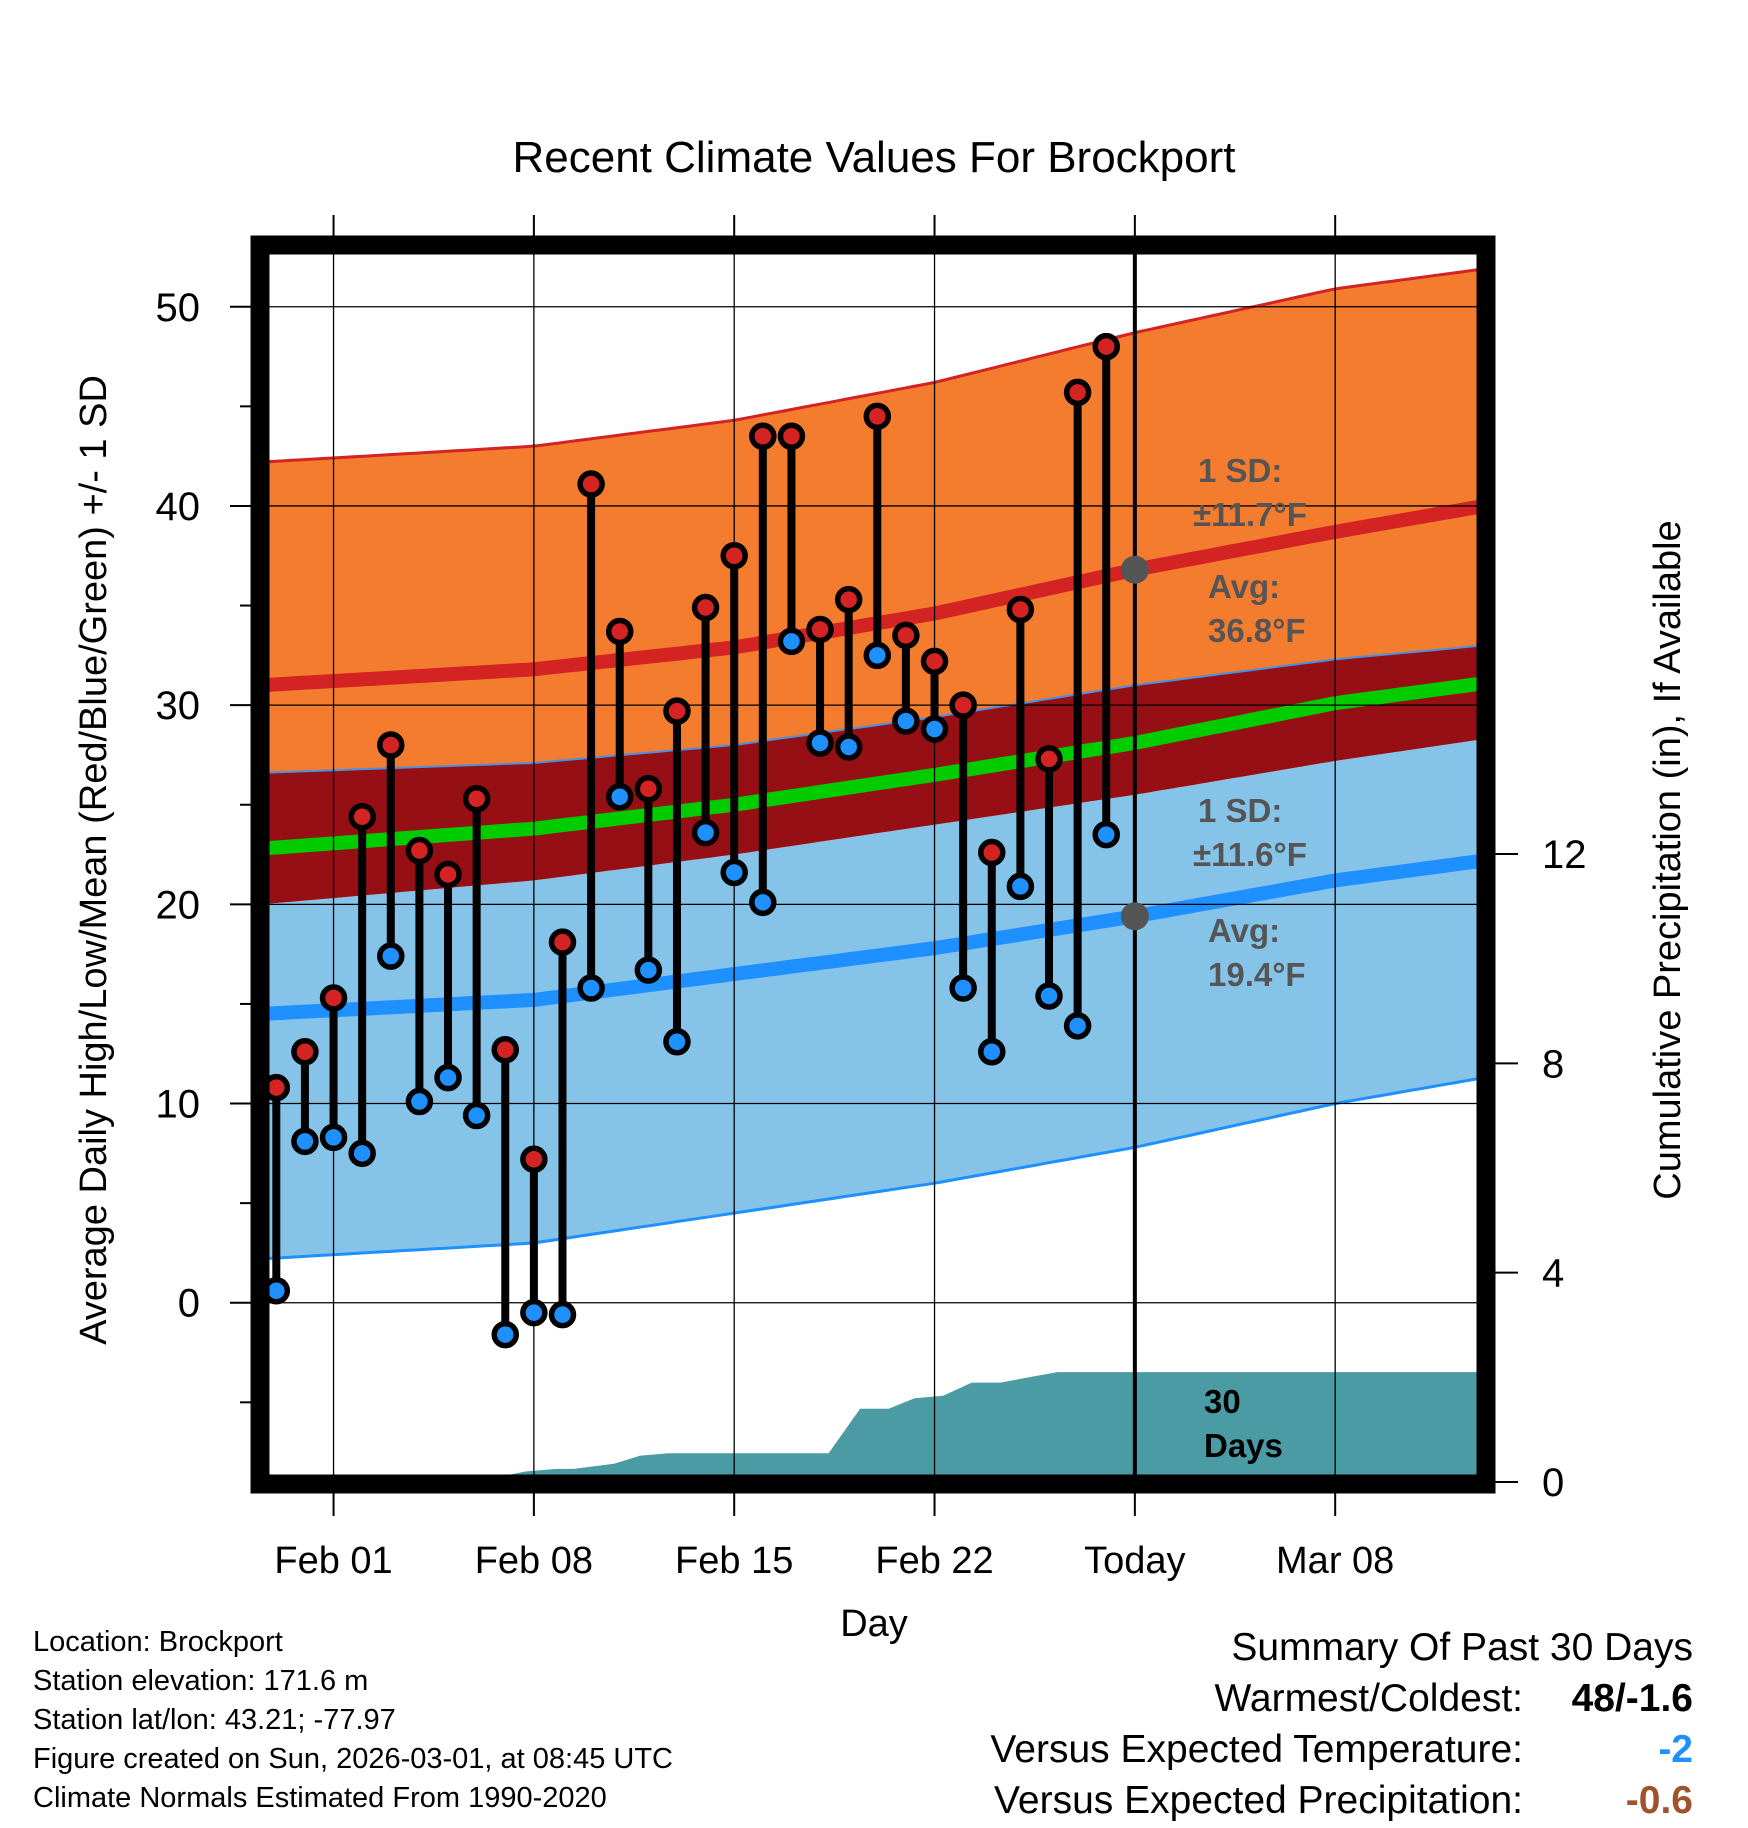 The image size is (1748, 1828). What do you see at coordinates (873, 709) in the screenshot?
I see `high-lower-line` at bounding box center [873, 709].